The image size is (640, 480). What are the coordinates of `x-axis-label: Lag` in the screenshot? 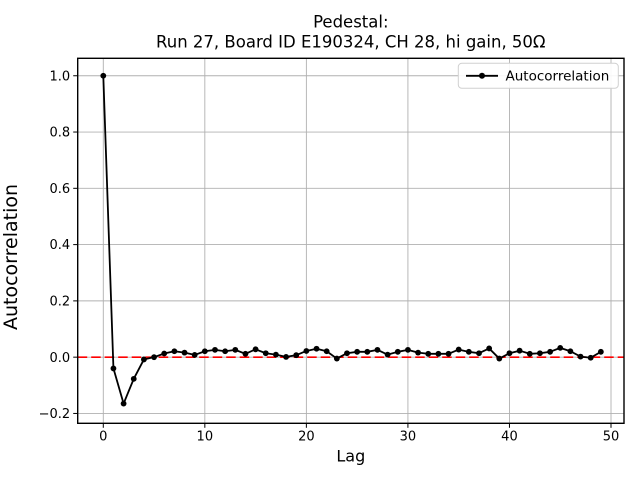 It's located at (350, 456).